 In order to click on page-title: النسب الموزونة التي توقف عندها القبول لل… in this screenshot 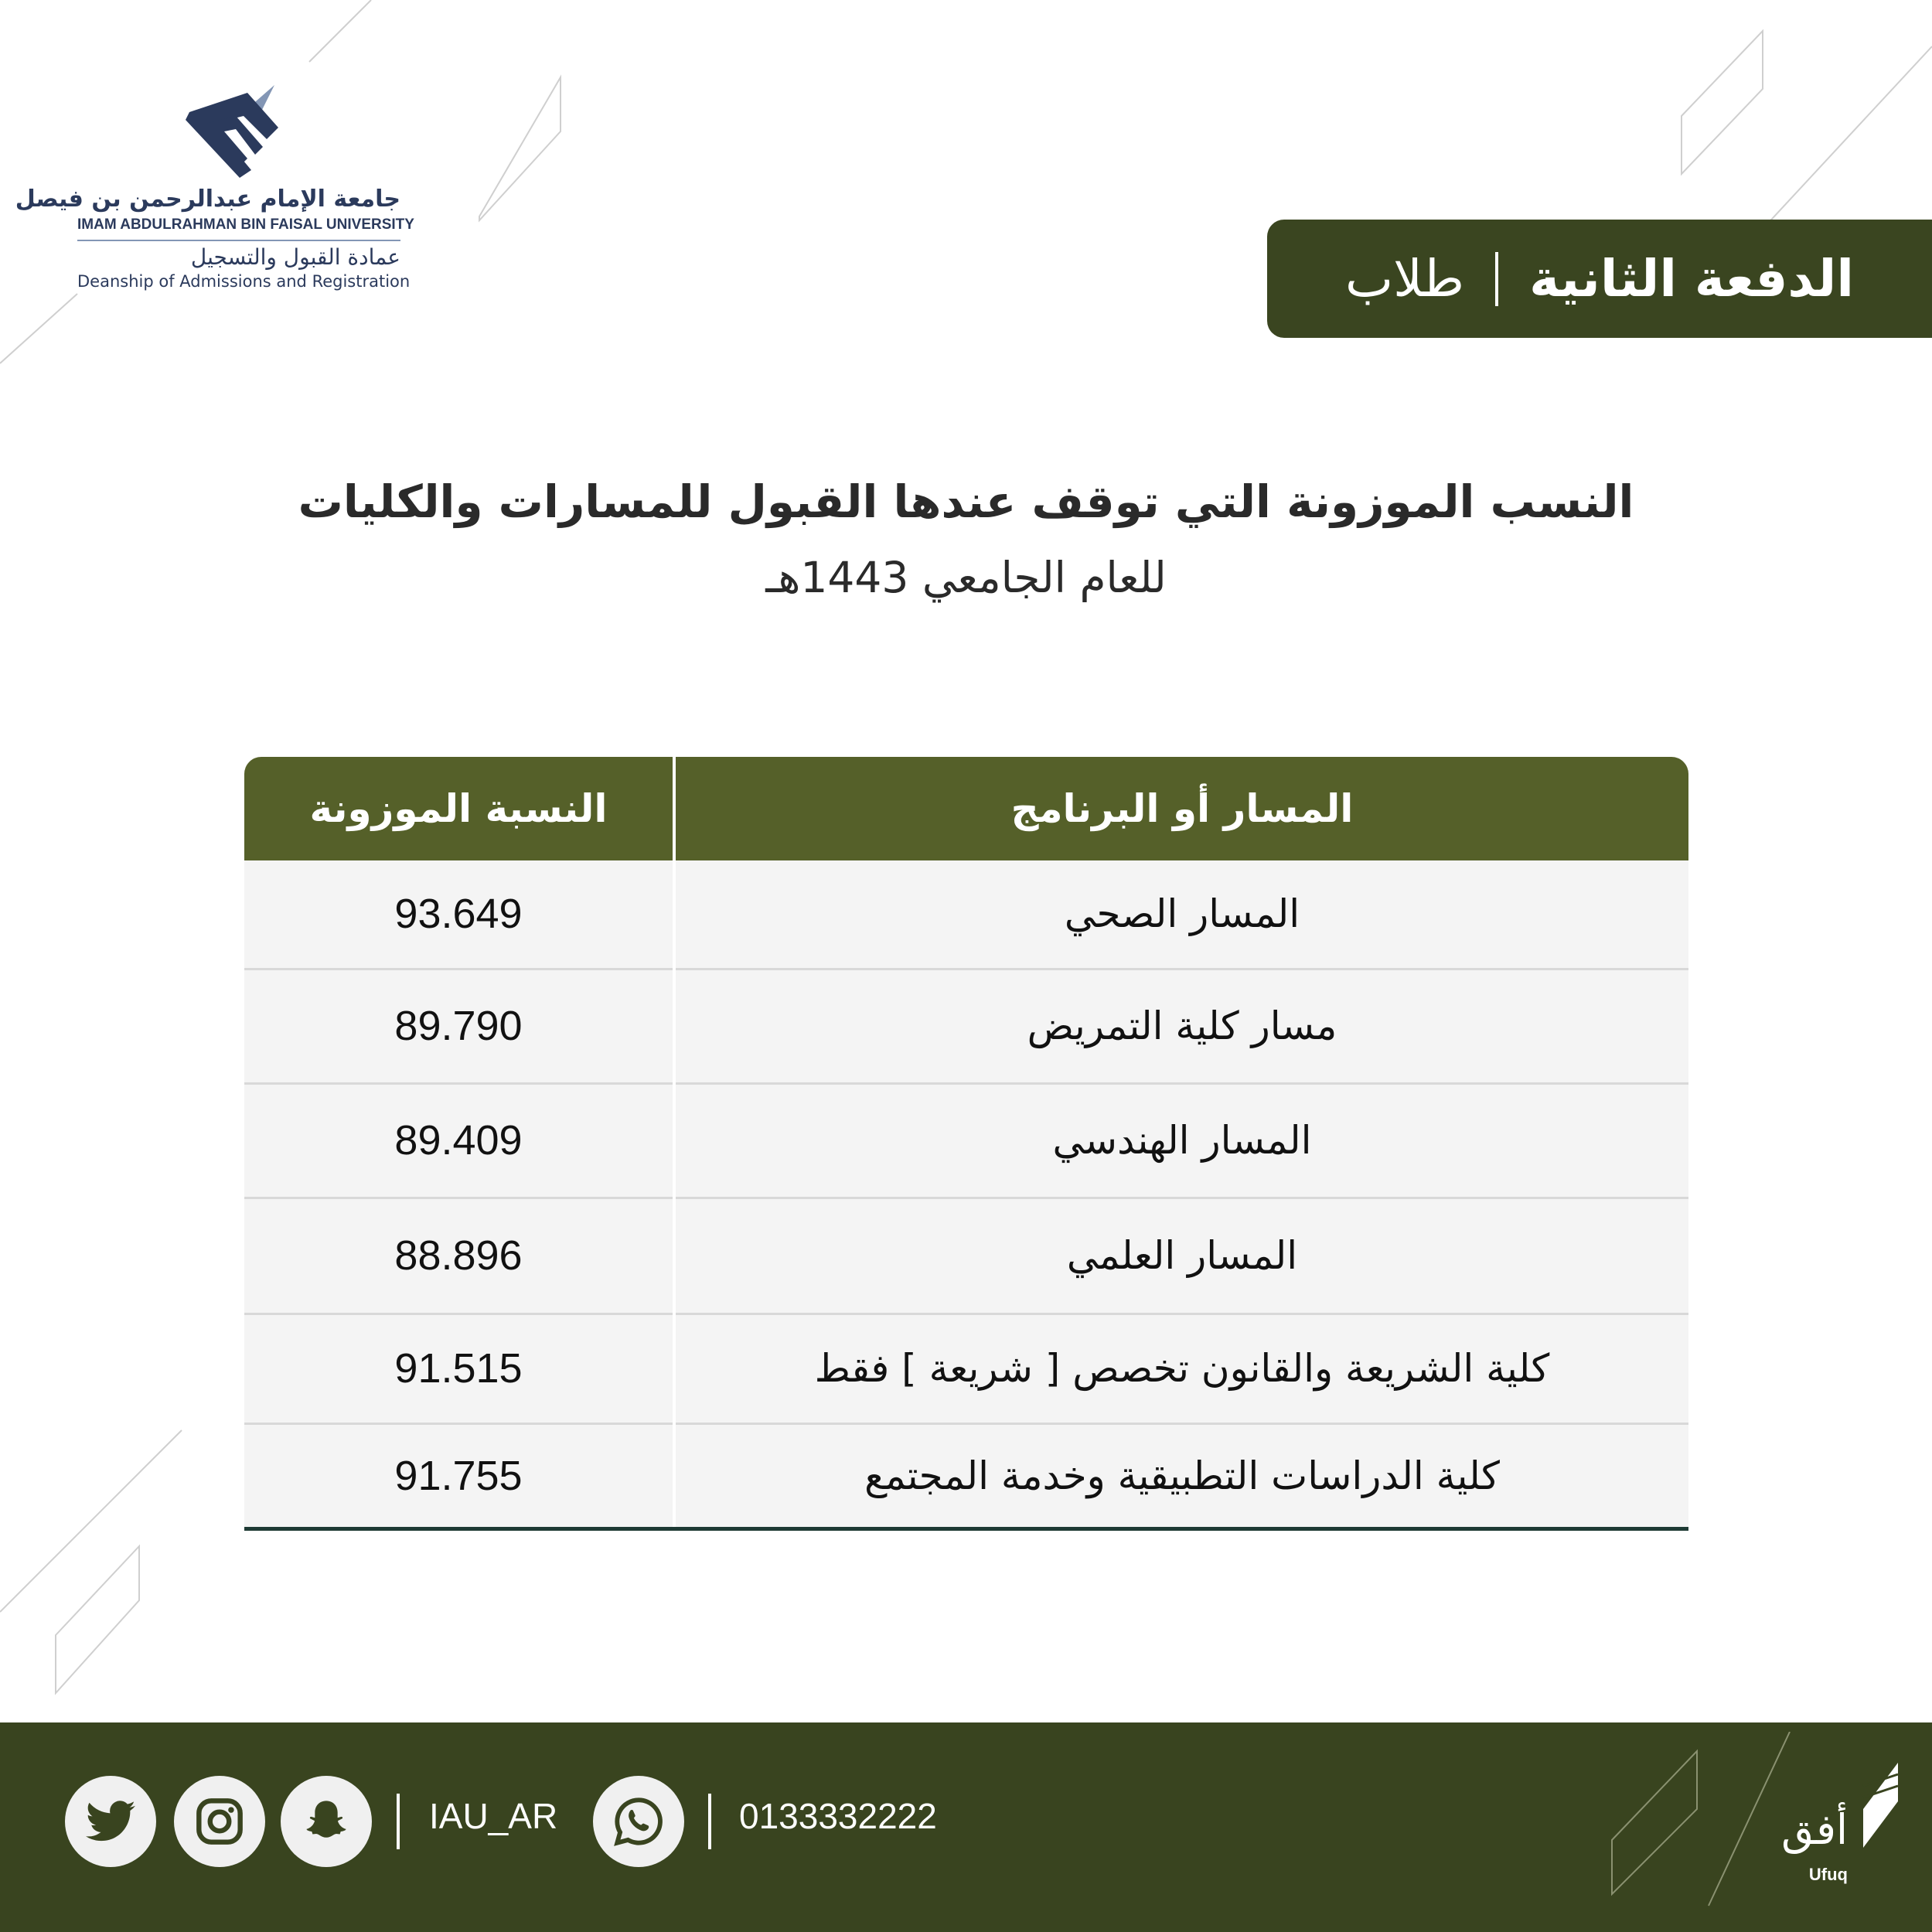, I will do `click(966, 502)`.